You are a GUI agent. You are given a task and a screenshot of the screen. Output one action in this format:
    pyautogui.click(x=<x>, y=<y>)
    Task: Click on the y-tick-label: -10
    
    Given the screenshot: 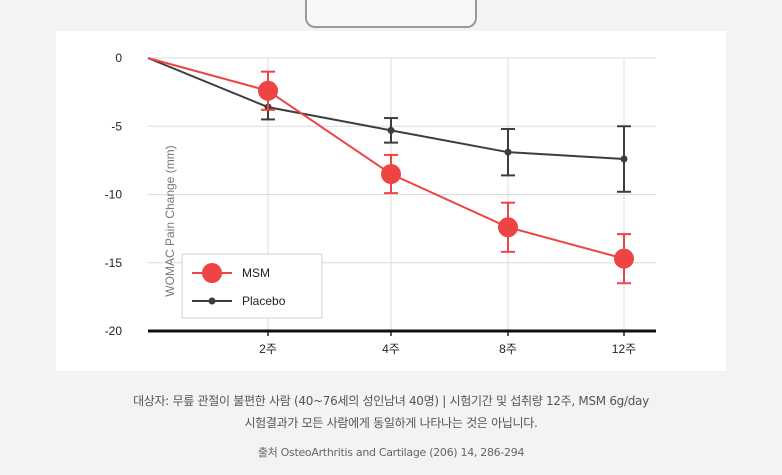 What is the action you would take?
    pyautogui.click(x=114, y=195)
    